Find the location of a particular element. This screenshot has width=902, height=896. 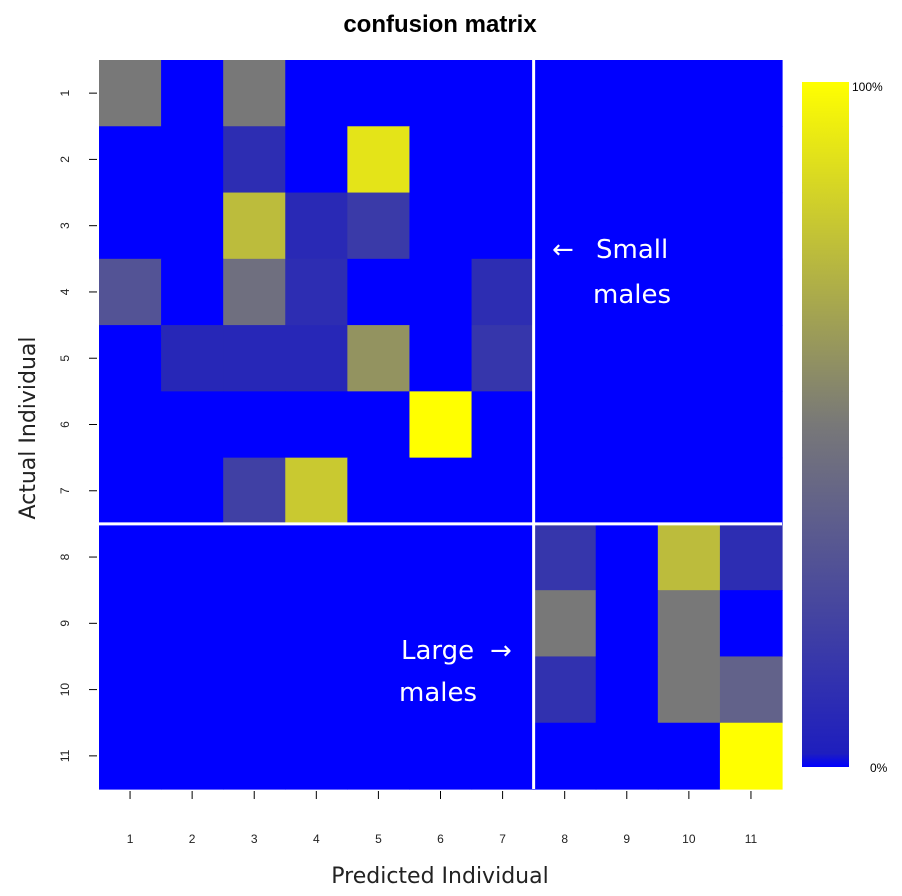

x-axis-ticks: 1 2 3 4 5 6 7 8 9 10 11 is located at coordinates (442, 818).